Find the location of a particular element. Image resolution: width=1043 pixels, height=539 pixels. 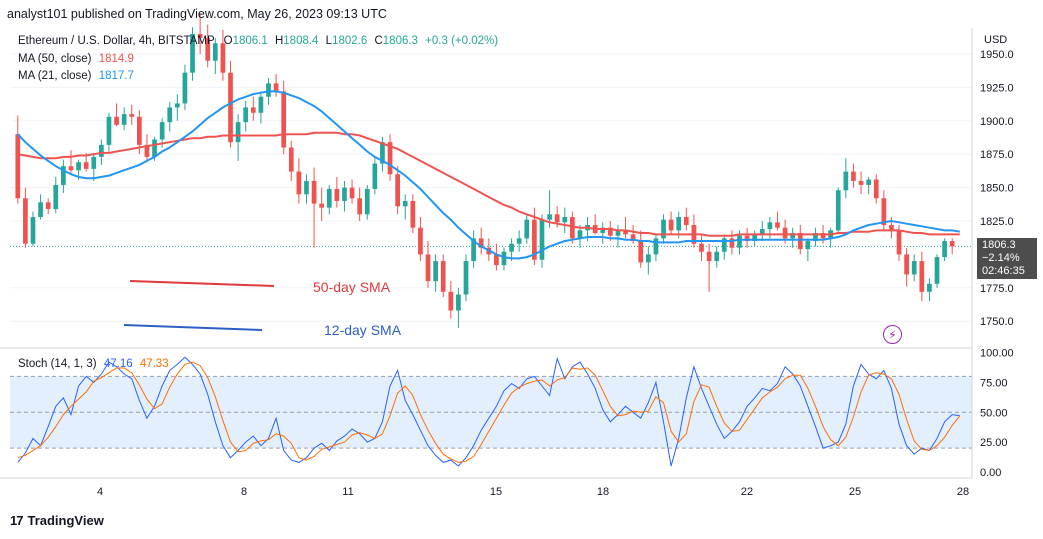

price-tick-label: 1850.0 is located at coordinates (997, 189).